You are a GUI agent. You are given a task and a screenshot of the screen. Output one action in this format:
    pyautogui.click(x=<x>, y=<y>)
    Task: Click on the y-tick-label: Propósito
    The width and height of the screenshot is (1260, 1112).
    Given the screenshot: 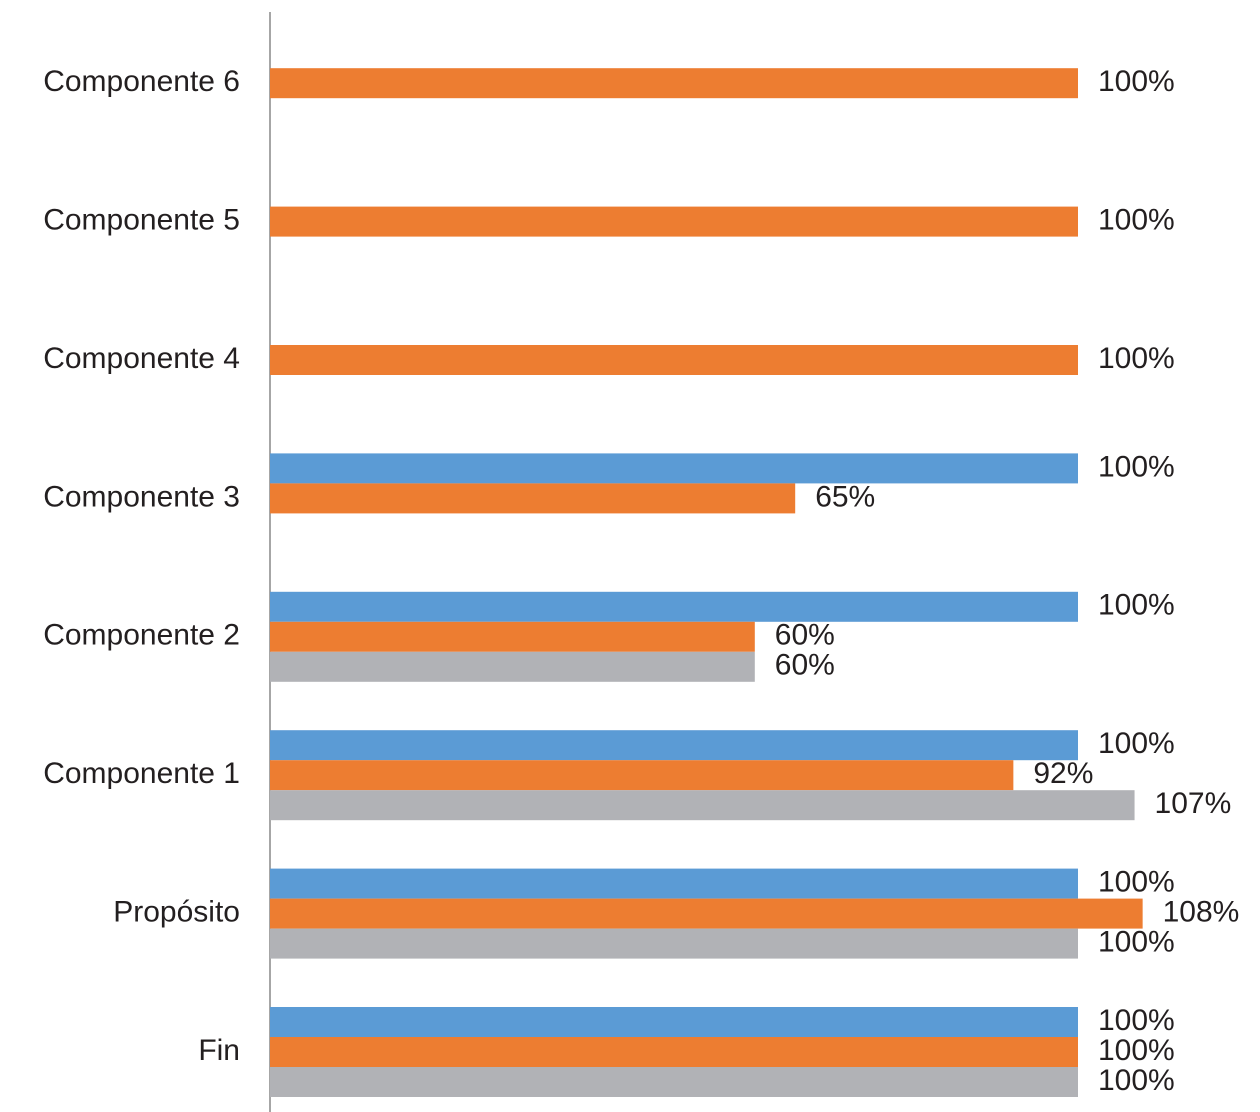 What is the action you would take?
    pyautogui.click(x=176, y=912)
    